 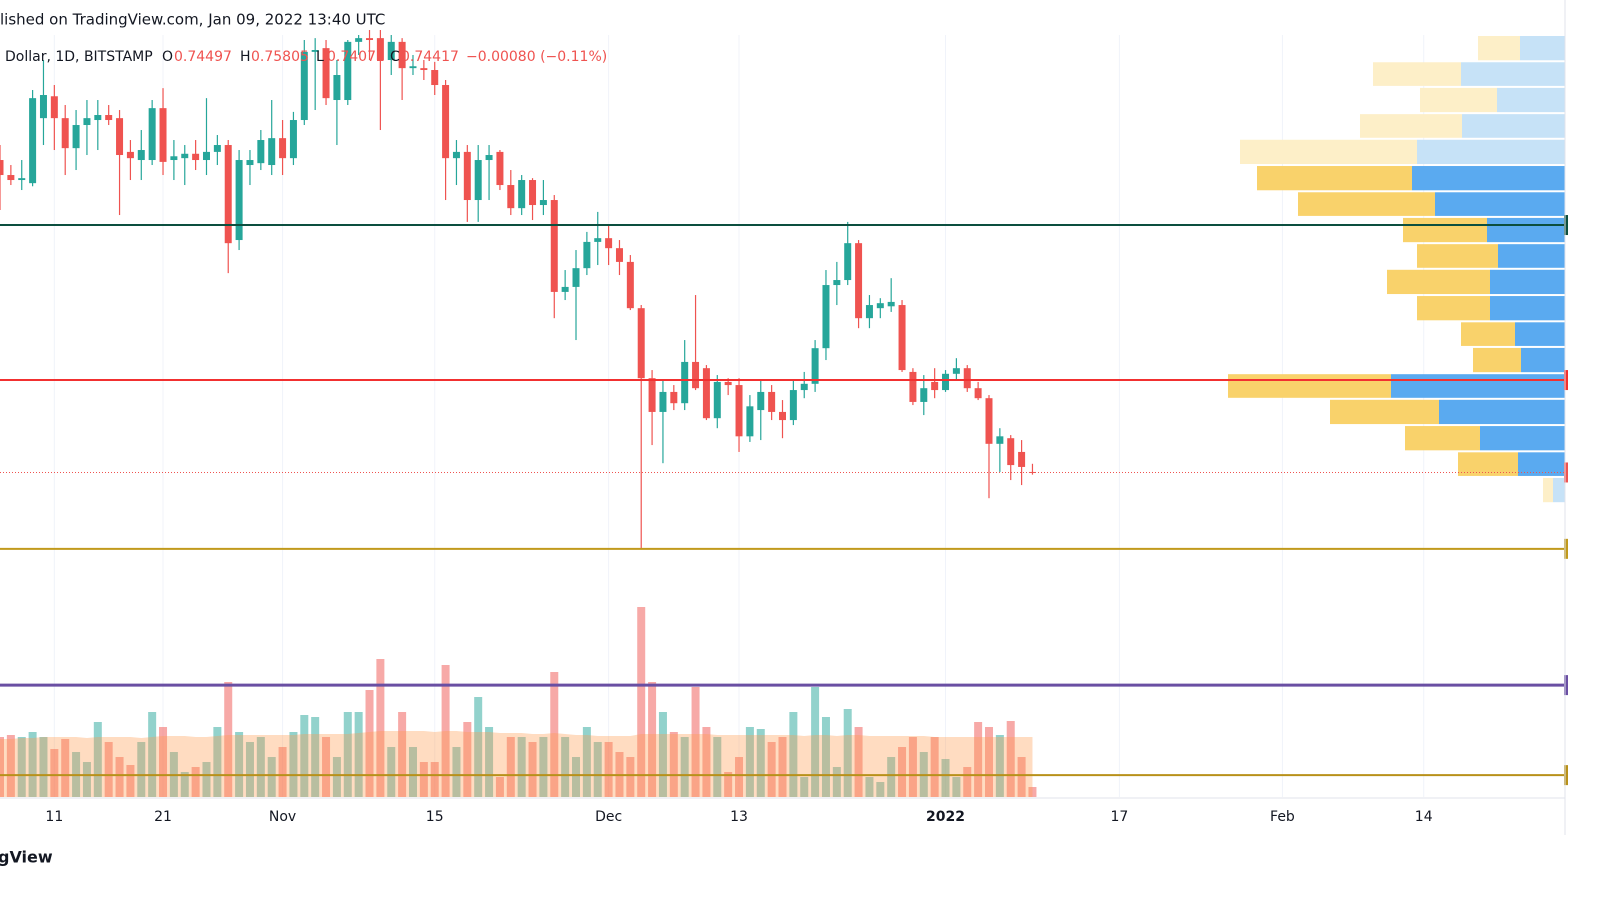 I want to click on x-tick-label: Nov, so click(x=282, y=817).